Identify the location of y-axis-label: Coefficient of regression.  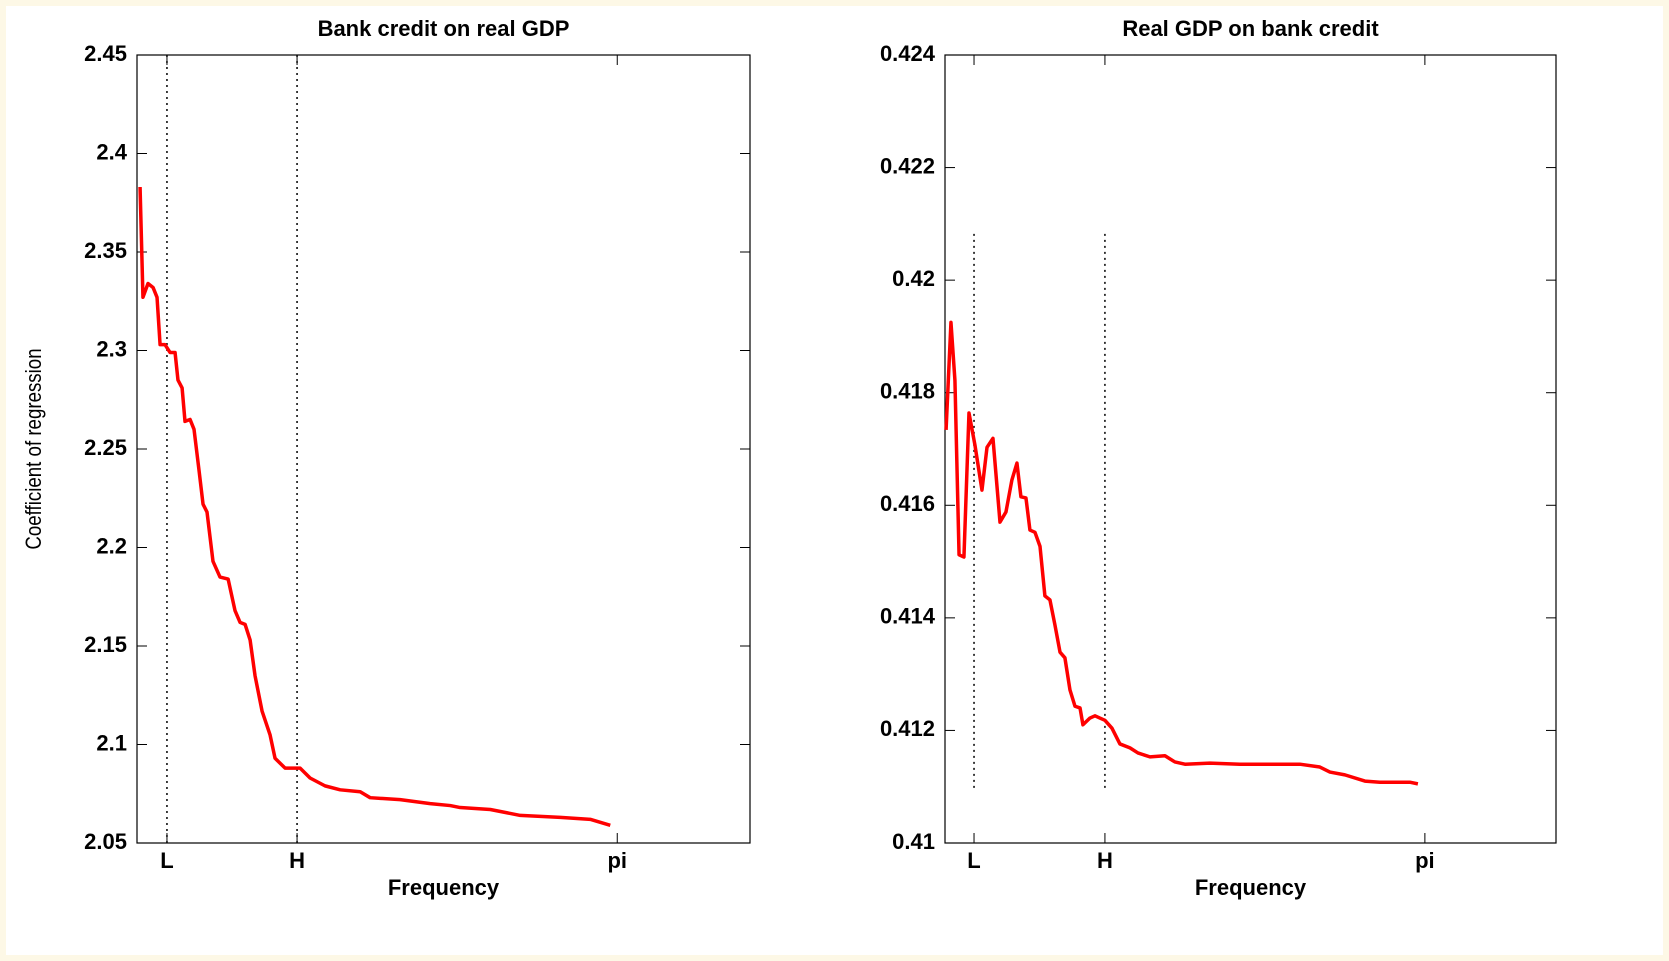
(34, 448).